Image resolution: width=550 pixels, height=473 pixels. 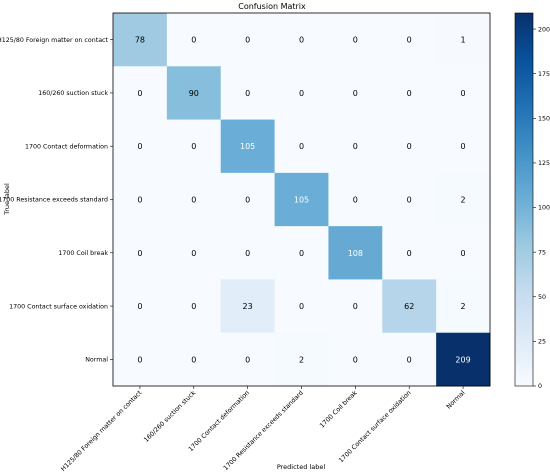 What do you see at coordinates (102, 431) in the screenshot?
I see `x-tick-label: H125/80 Foreign matter on contact` at bounding box center [102, 431].